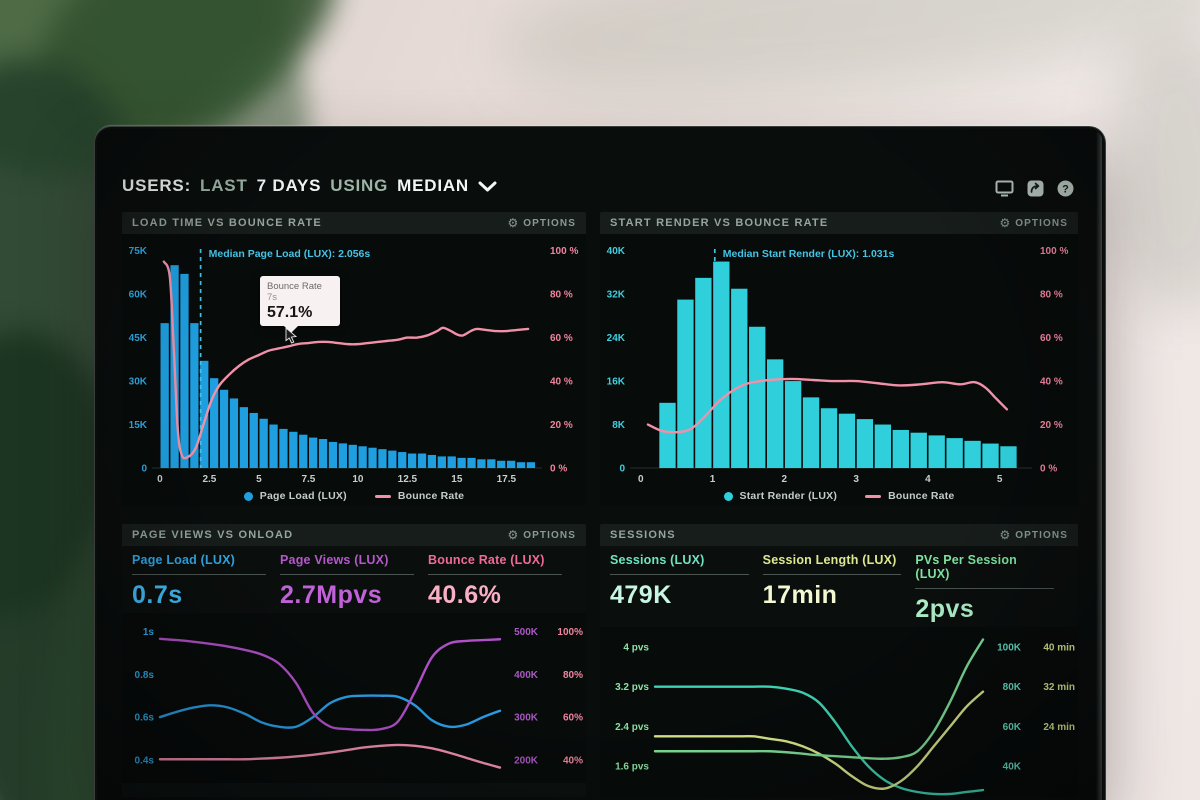 Image resolution: width=1200 pixels, height=800 pixels. Describe the element at coordinates (573, 675) in the screenshot. I see `axis-tick-label: 80%` at that location.